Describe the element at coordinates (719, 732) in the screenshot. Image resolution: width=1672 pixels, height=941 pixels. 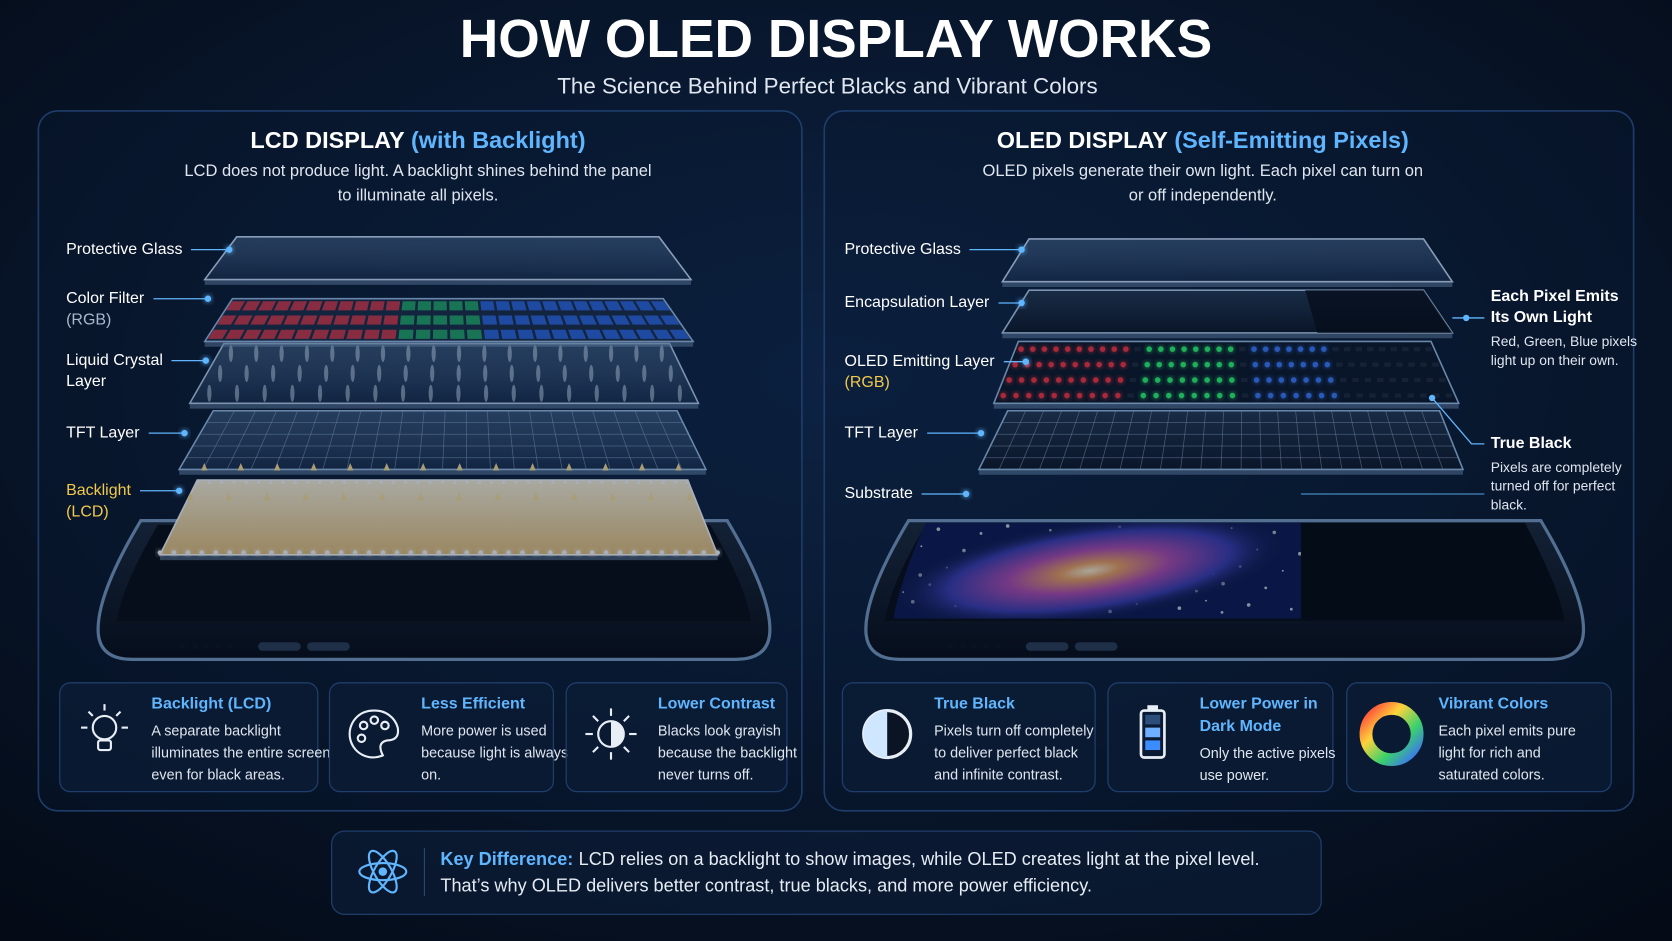
I see `feature-text: Blacks look grayish` at that location.